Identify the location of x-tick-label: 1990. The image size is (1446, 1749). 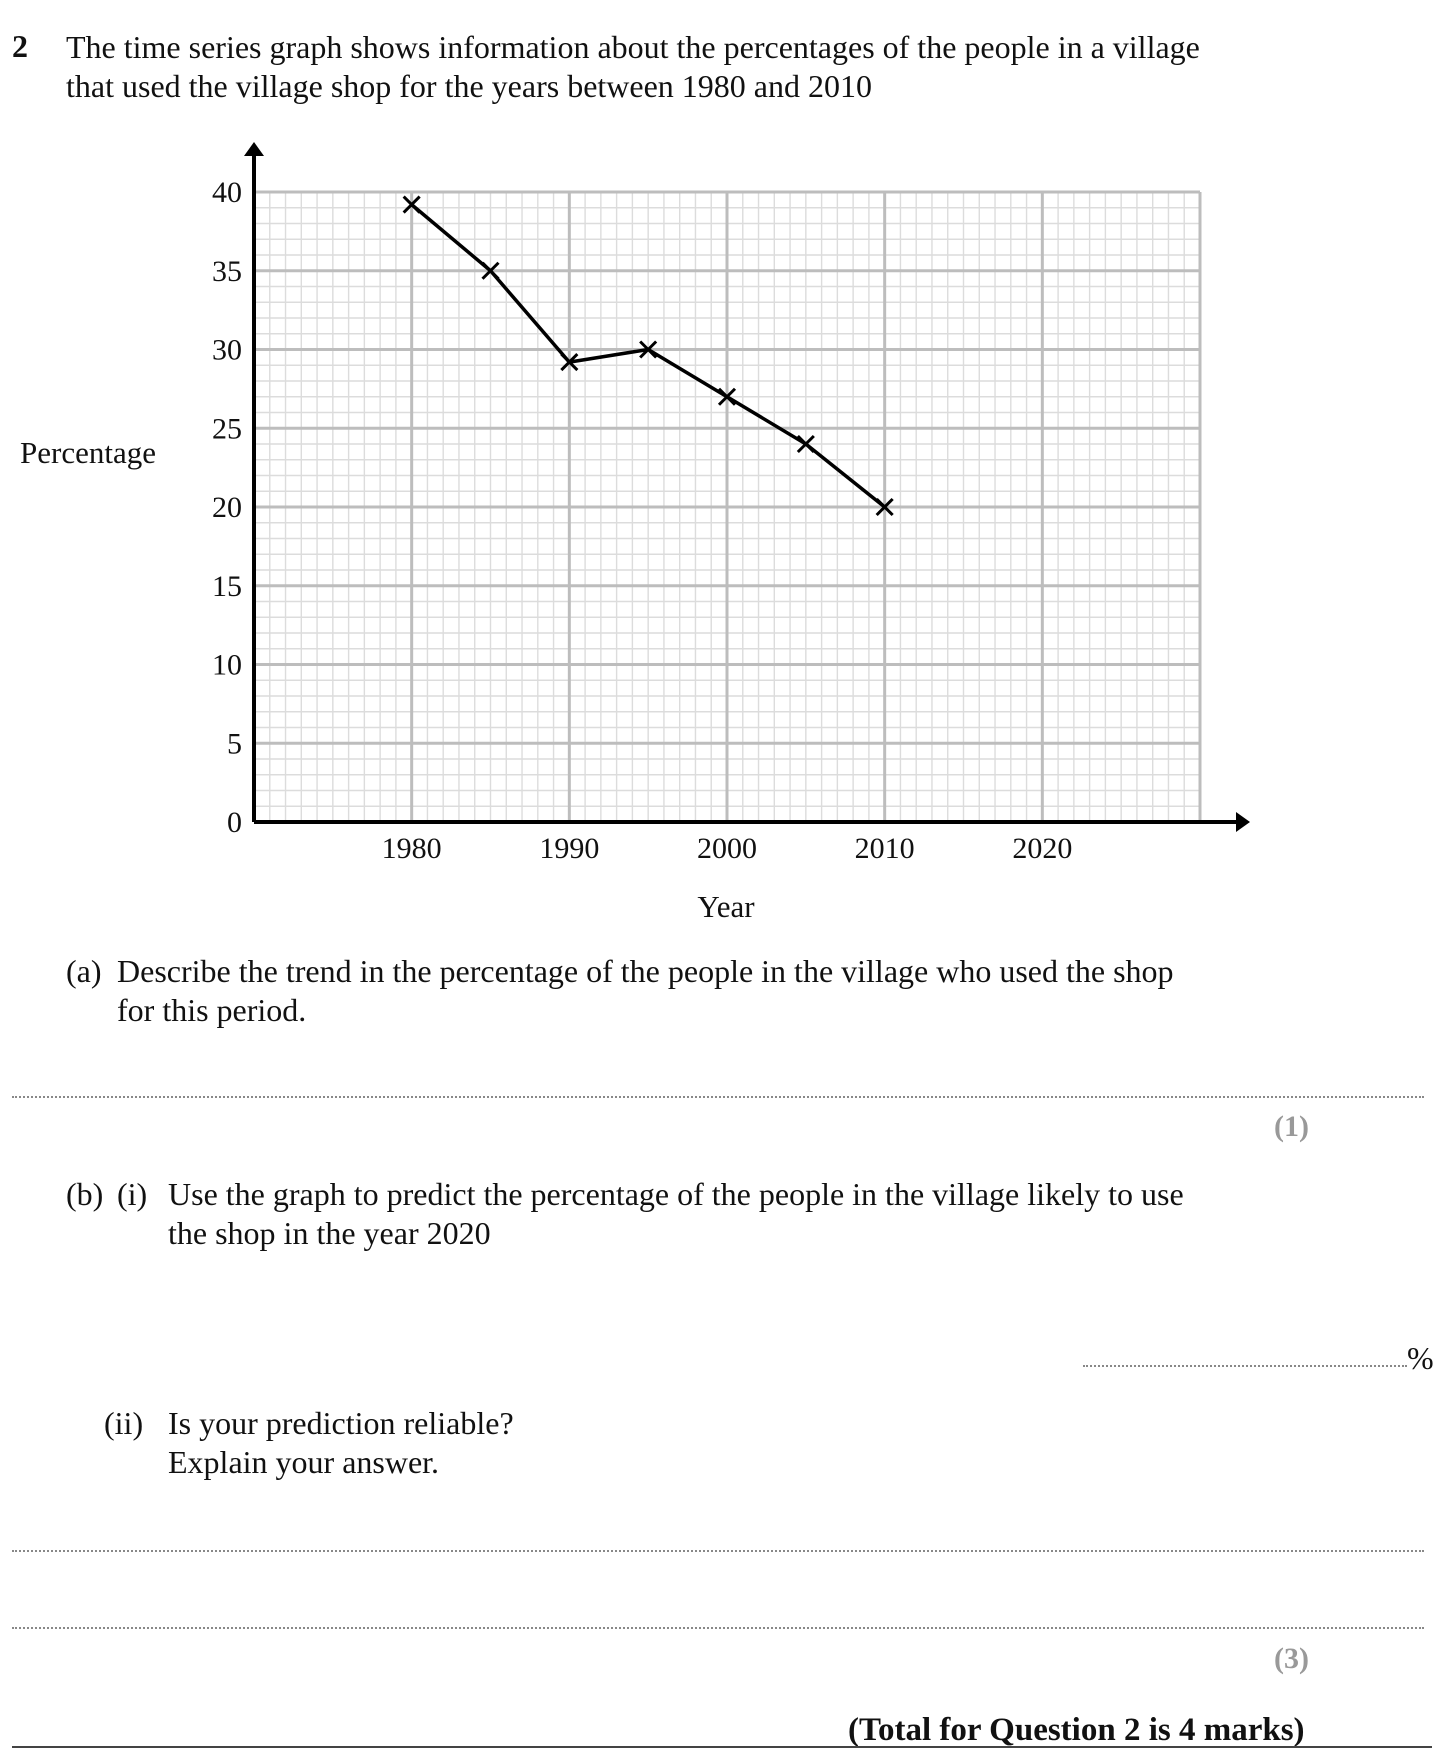
(569, 848).